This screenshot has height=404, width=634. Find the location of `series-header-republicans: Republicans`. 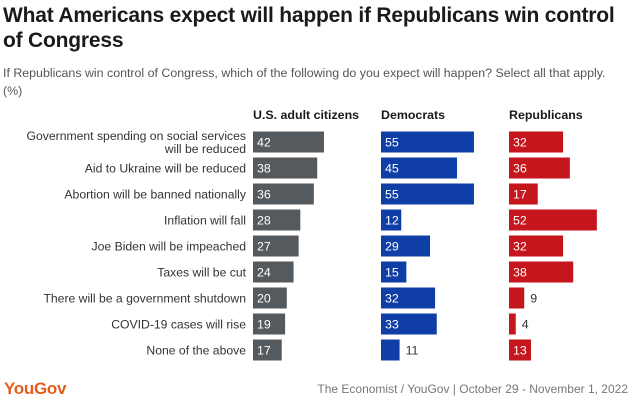

series-header-republicans: Republicans is located at coordinates (546, 115).